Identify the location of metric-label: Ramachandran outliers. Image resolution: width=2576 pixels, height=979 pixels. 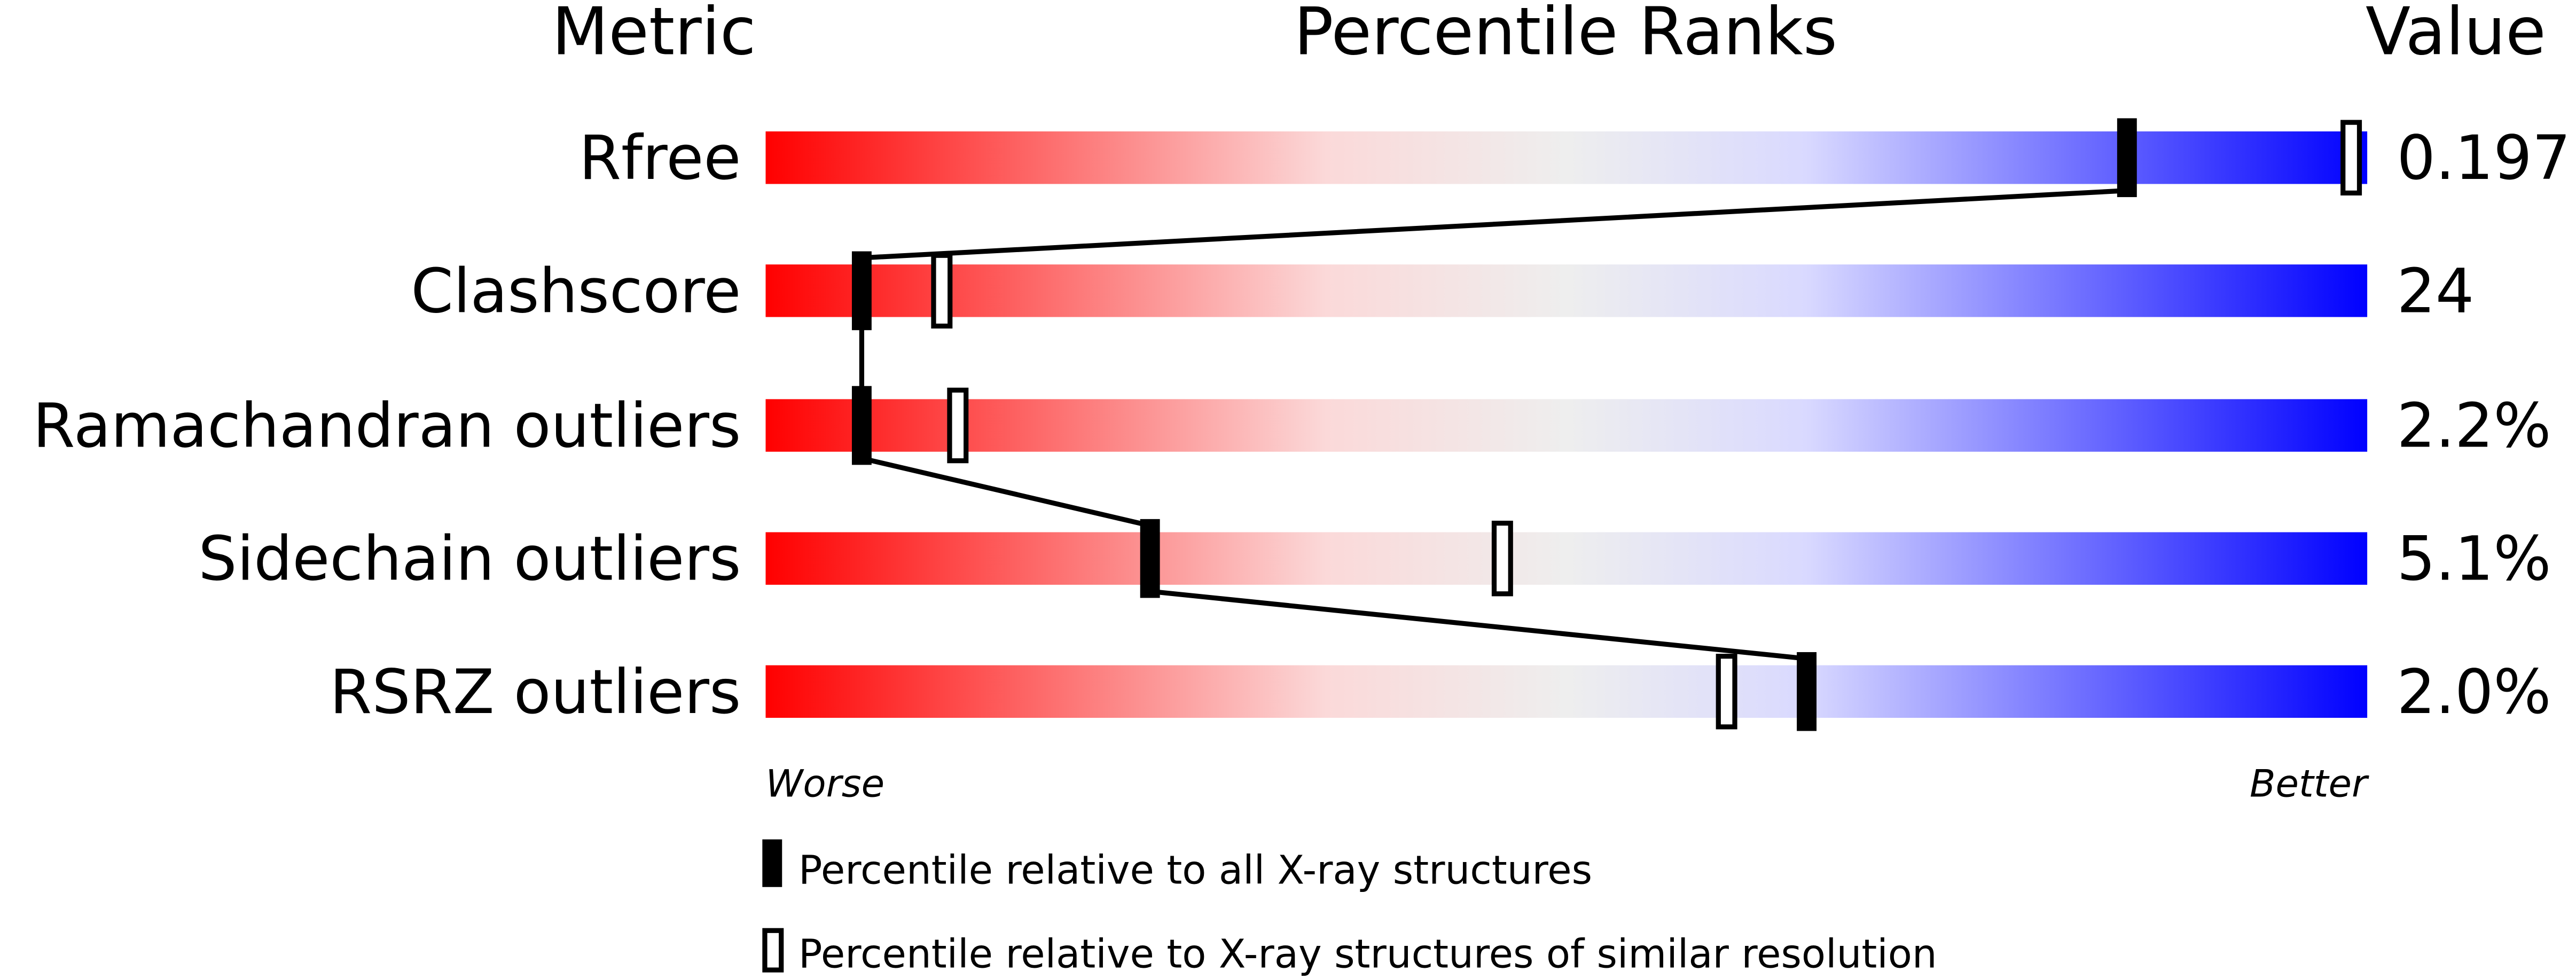
(387, 425).